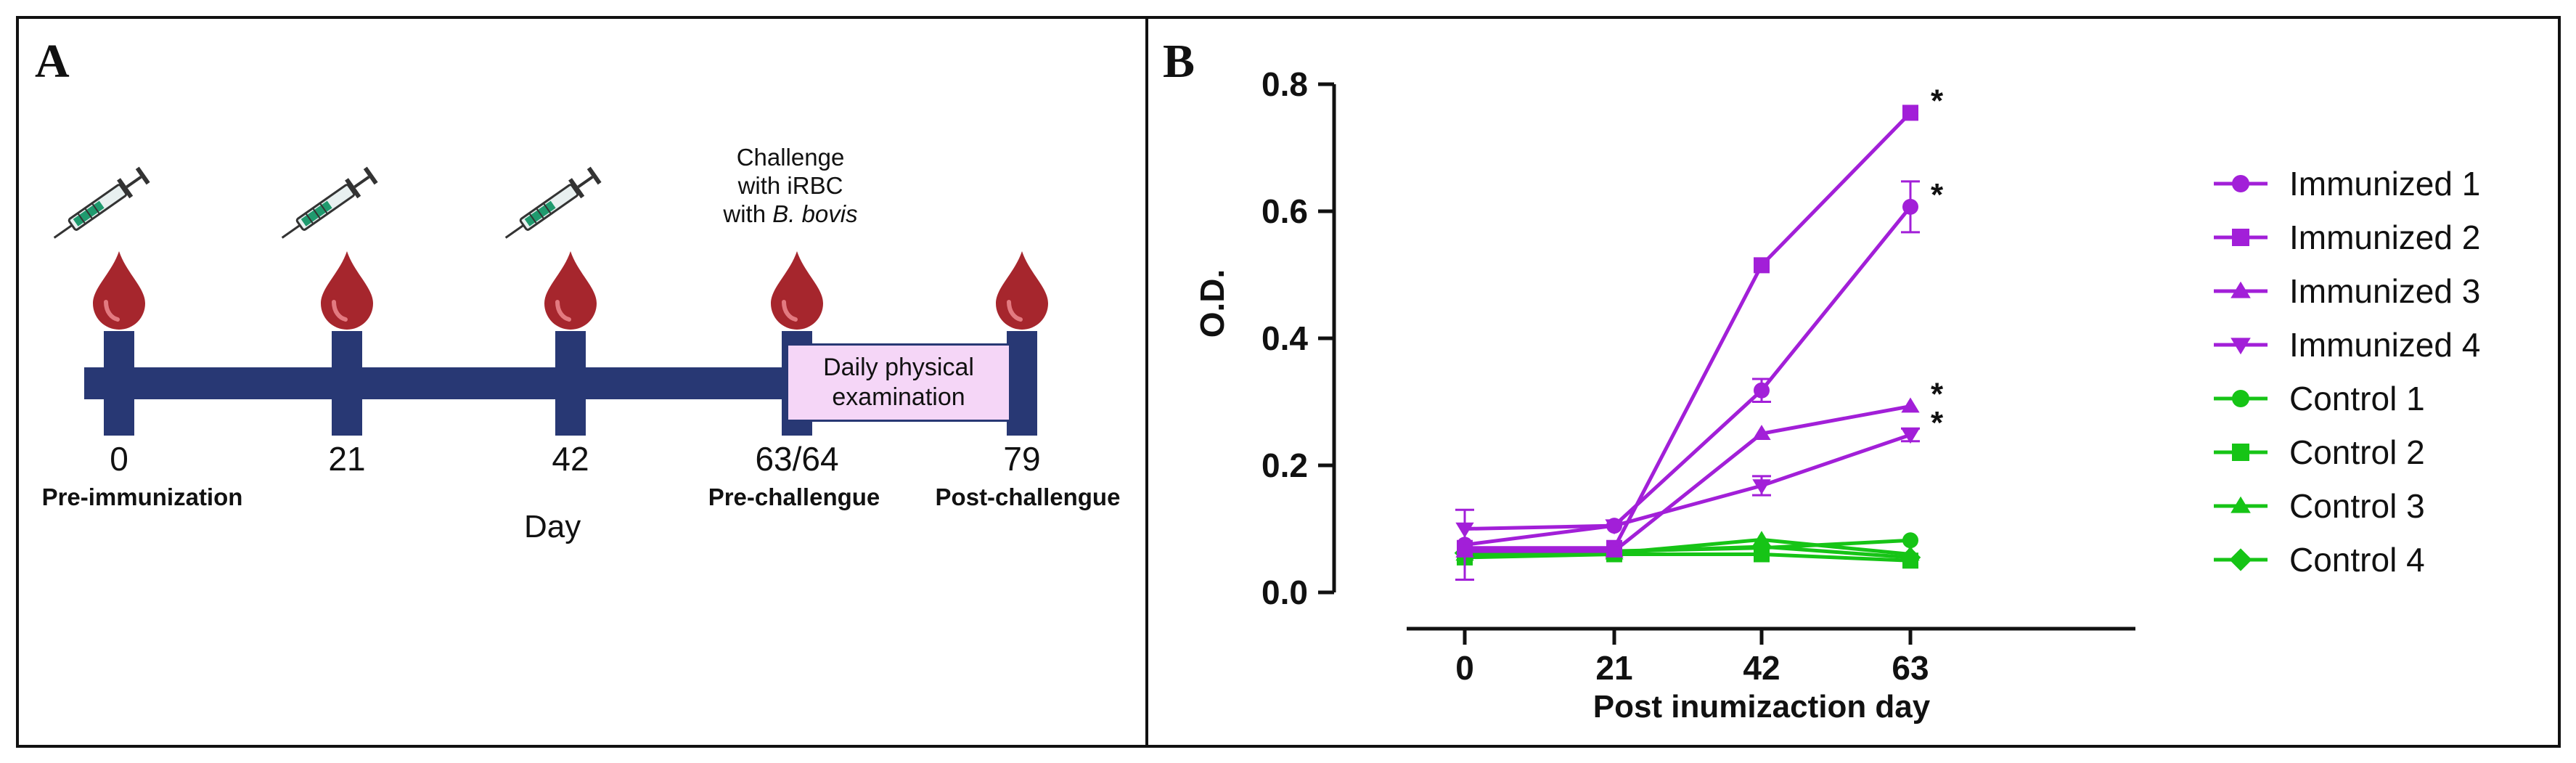  Describe the element at coordinates (2384, 237) in the screenshot. I see `legend-label: Immunized 2` at that location.